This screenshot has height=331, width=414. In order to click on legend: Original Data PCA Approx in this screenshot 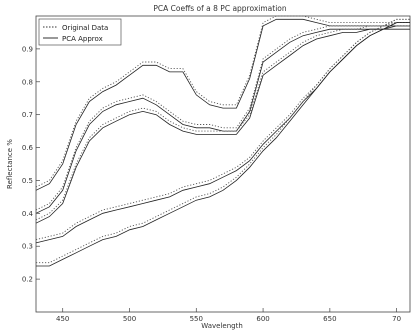, I will do `click(80, 32)`.